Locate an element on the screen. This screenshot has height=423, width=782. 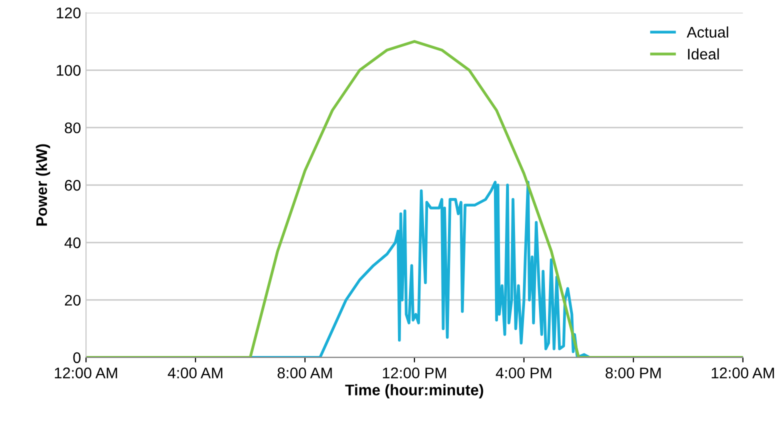
x-tick-label: 4:00 PM is located at coordinates (524, 373).